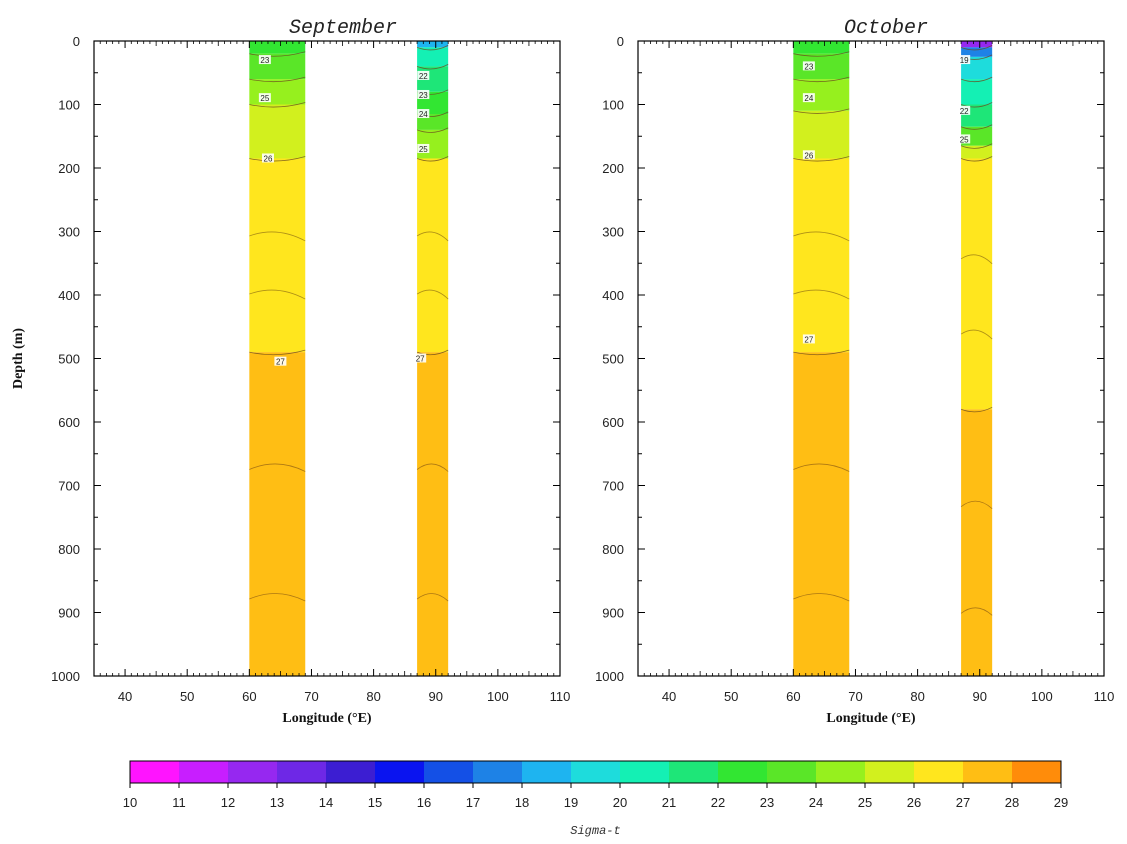 Image resolution: width=1127 pixels, height=844 pixels. I want to click on colorbar-tick-label: 24, so click(816, 802).